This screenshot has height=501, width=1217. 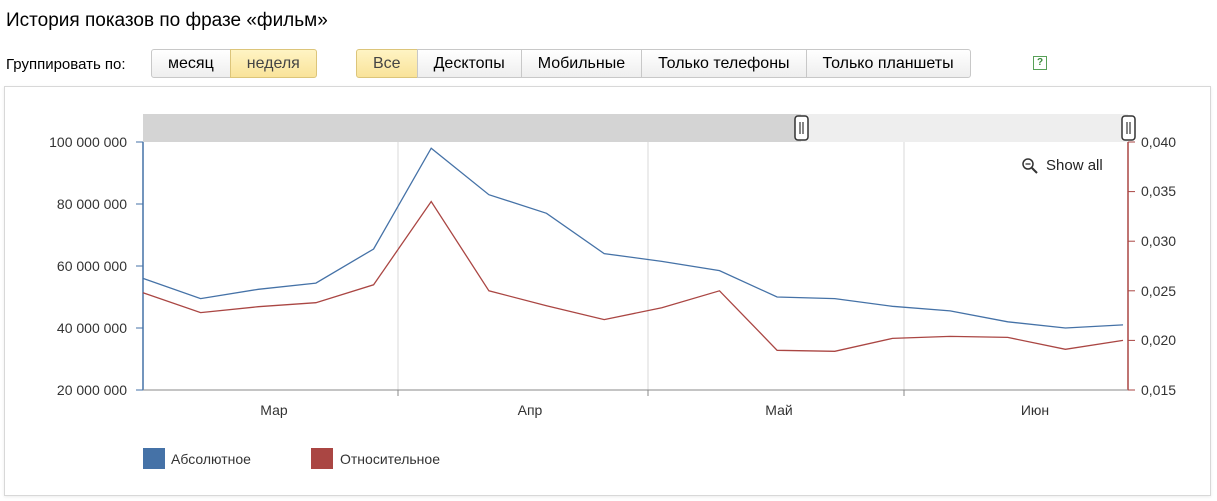 What do you see at coordinates (1035, 410) in the screenshot?
I see `x-tick-label: Июн` at bounding box center [1035, 410].